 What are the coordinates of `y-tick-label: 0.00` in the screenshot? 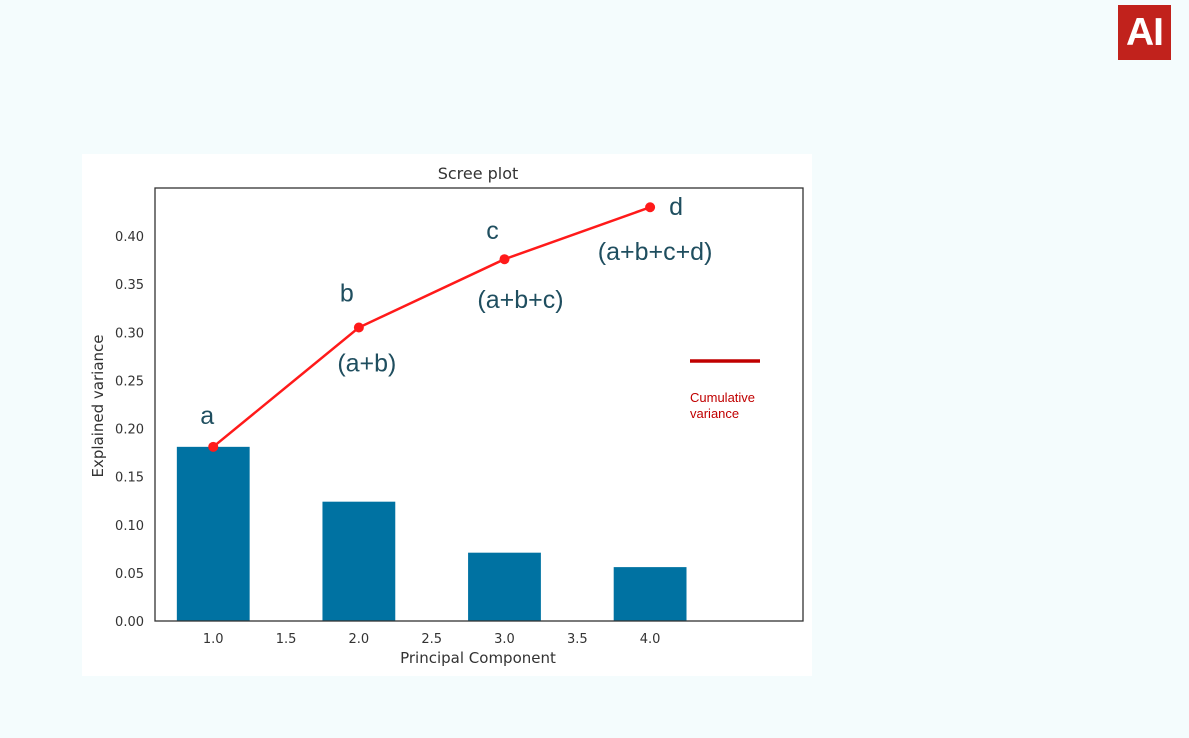 It's located at (129, 622).